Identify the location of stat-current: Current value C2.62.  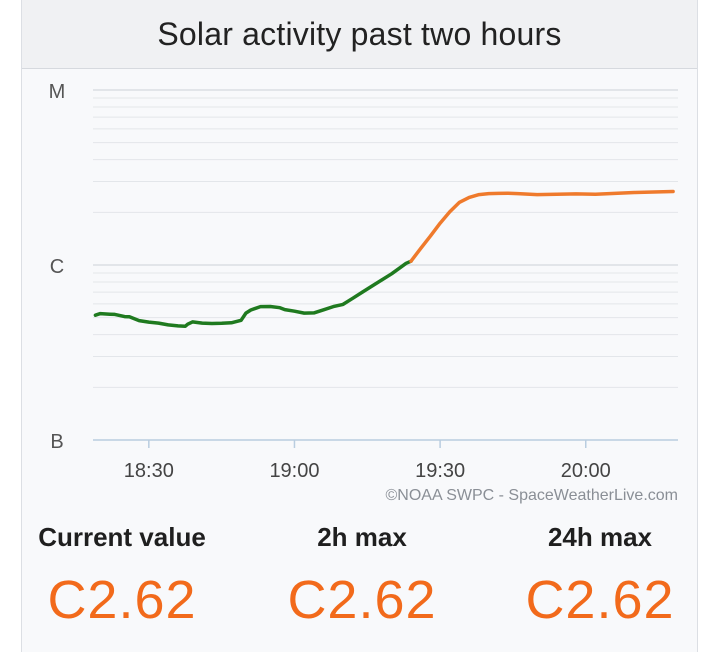
(122, 570).